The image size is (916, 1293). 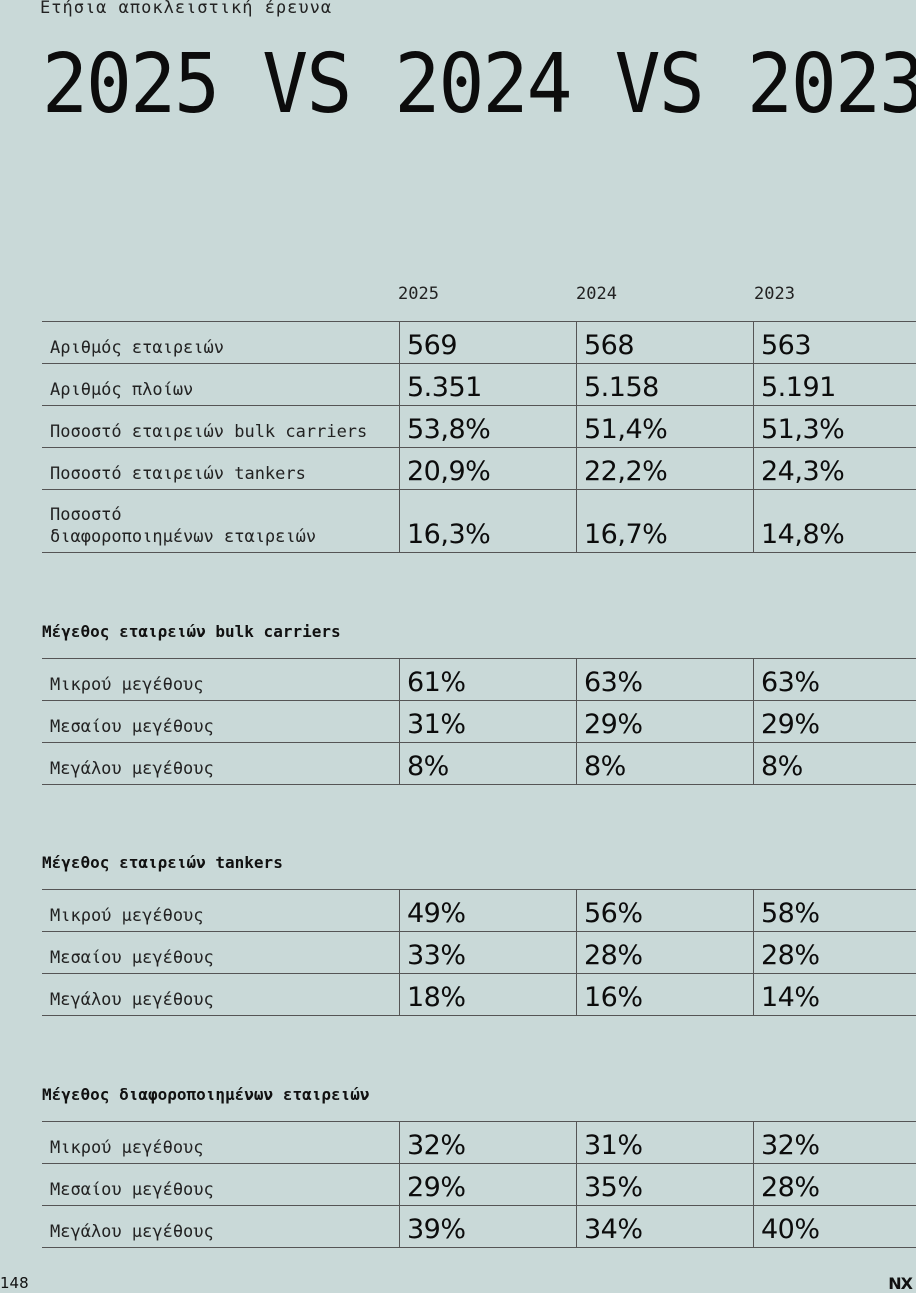 What do you see at coordinates (488, 521) in the screenshot?
I see `value-2025: 16,3%` at bounding box center [488, 521].